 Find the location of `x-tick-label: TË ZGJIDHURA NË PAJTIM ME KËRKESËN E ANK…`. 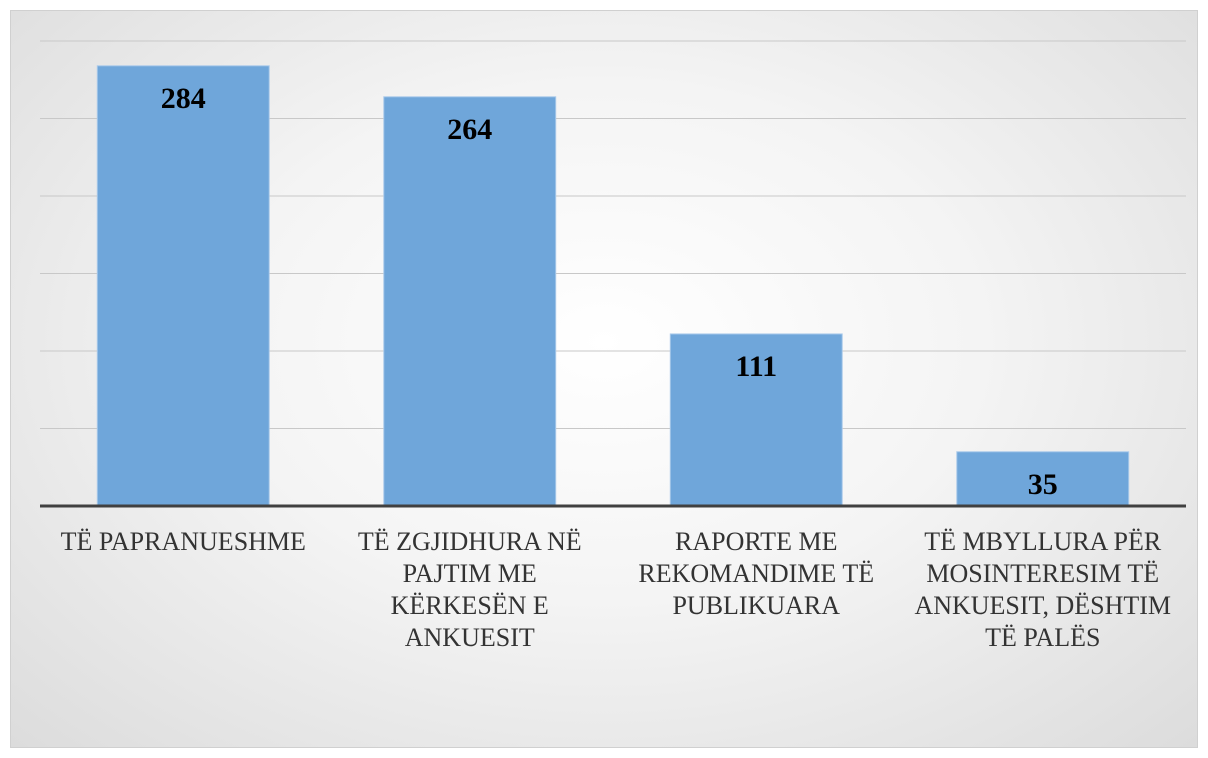

x-tick-label: TË ZGJIDHURA NË PAJTIM ME KËRKESËN E ANK… is located at coordinates (469, 589).